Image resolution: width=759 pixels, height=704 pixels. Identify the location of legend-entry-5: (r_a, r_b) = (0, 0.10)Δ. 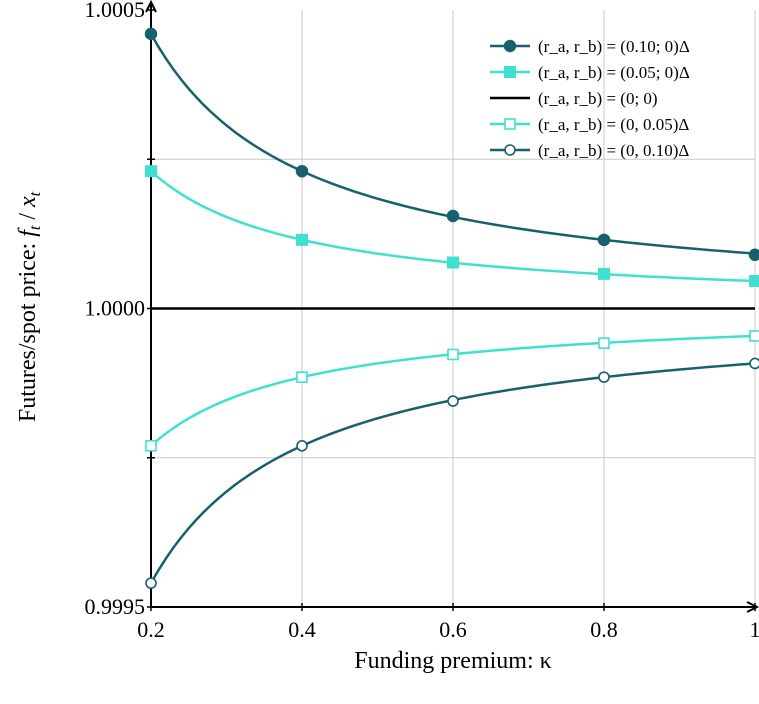
(589, 150).